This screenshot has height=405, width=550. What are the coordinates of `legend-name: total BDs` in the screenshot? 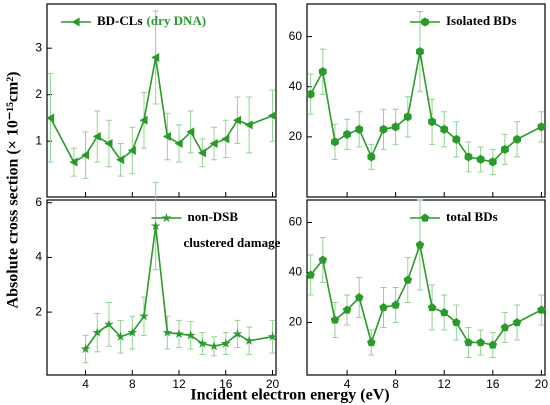 It's located at (472, 216).